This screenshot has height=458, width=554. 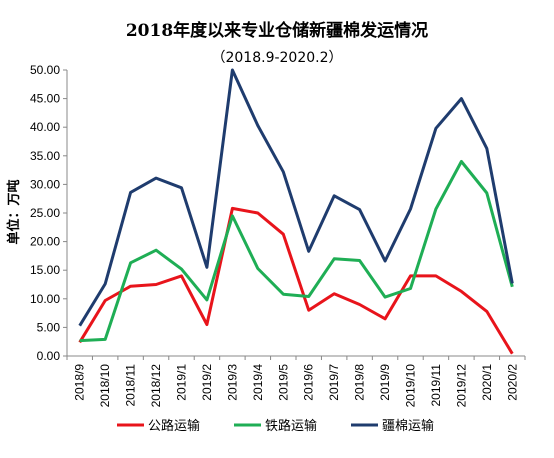 I want to click on x-tick-label: 2019/8, so click(x=360, y=382).